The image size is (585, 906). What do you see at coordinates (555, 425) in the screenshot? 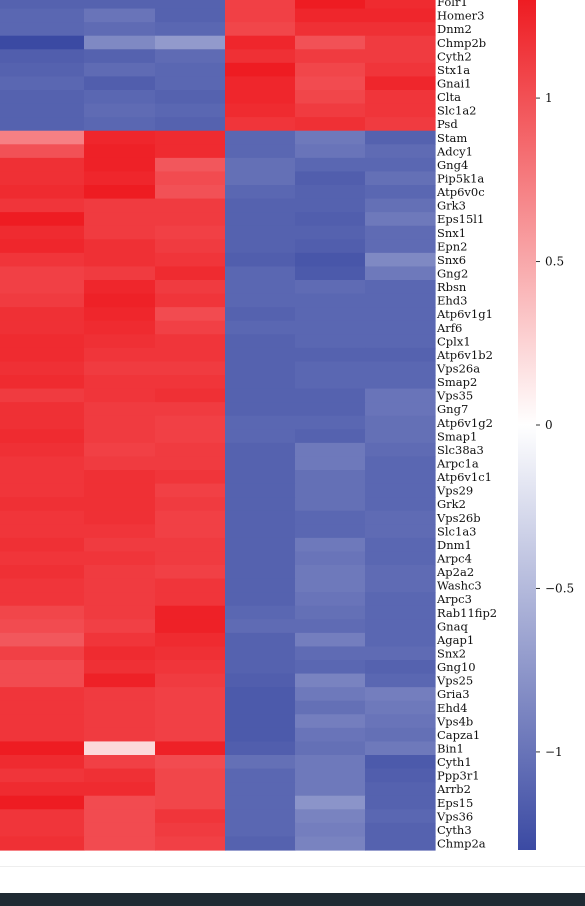
I see `colorbar-ticks: 1 0.5 0 −0.5 −1` at bounding box center [555, 425].